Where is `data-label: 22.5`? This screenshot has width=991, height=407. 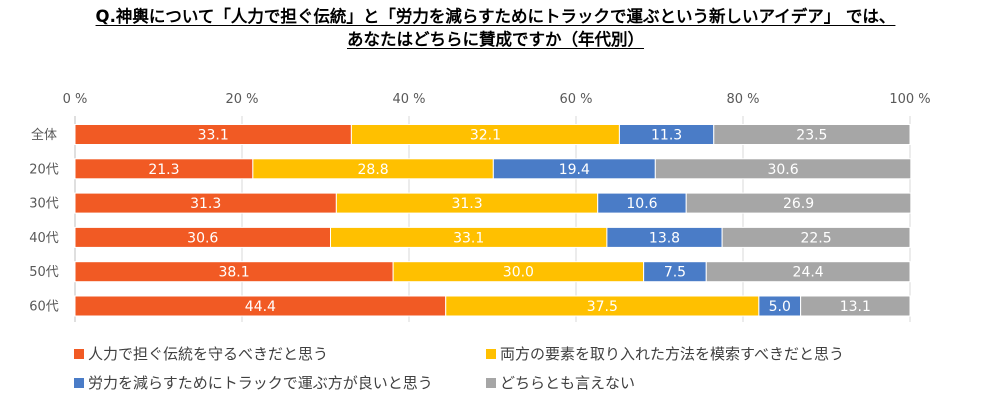
data-label: 22.5 is located at coordinates (815, 238).